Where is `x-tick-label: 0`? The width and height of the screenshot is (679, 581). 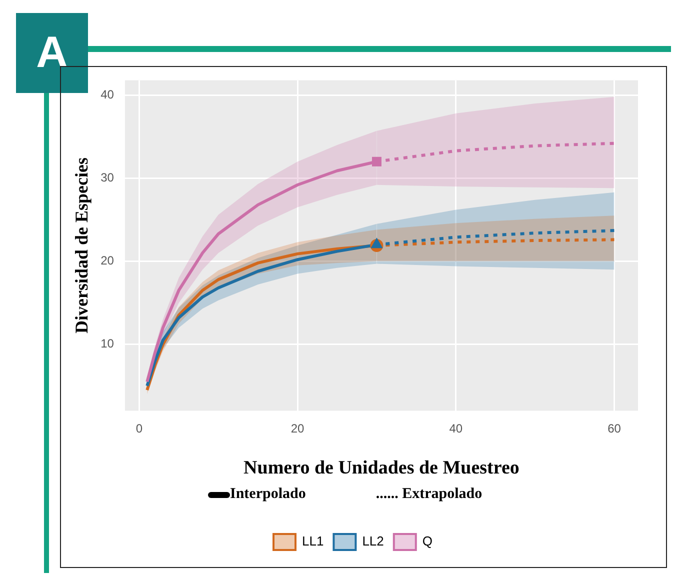
x-tick-label: 0 is located at coordinates (139, 428).